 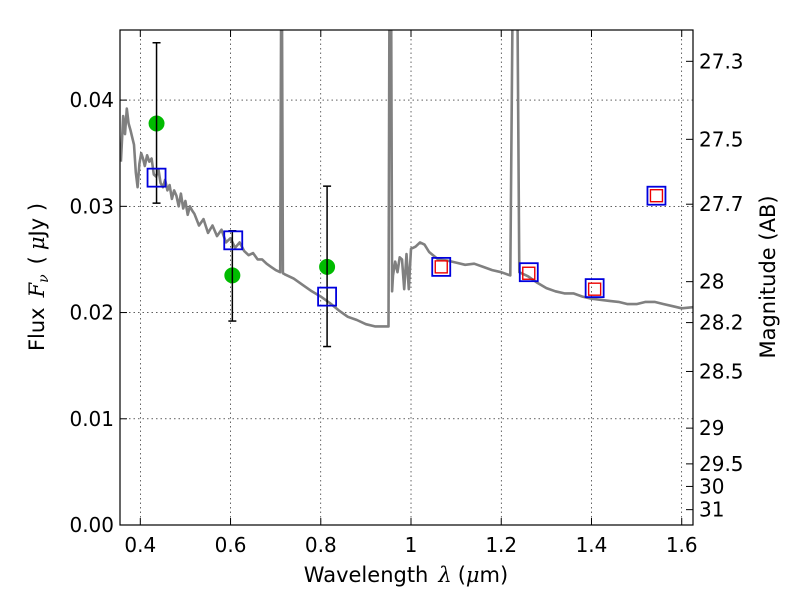 I want to click on x-tick-label: 1.4, so click(x=592, y=545).